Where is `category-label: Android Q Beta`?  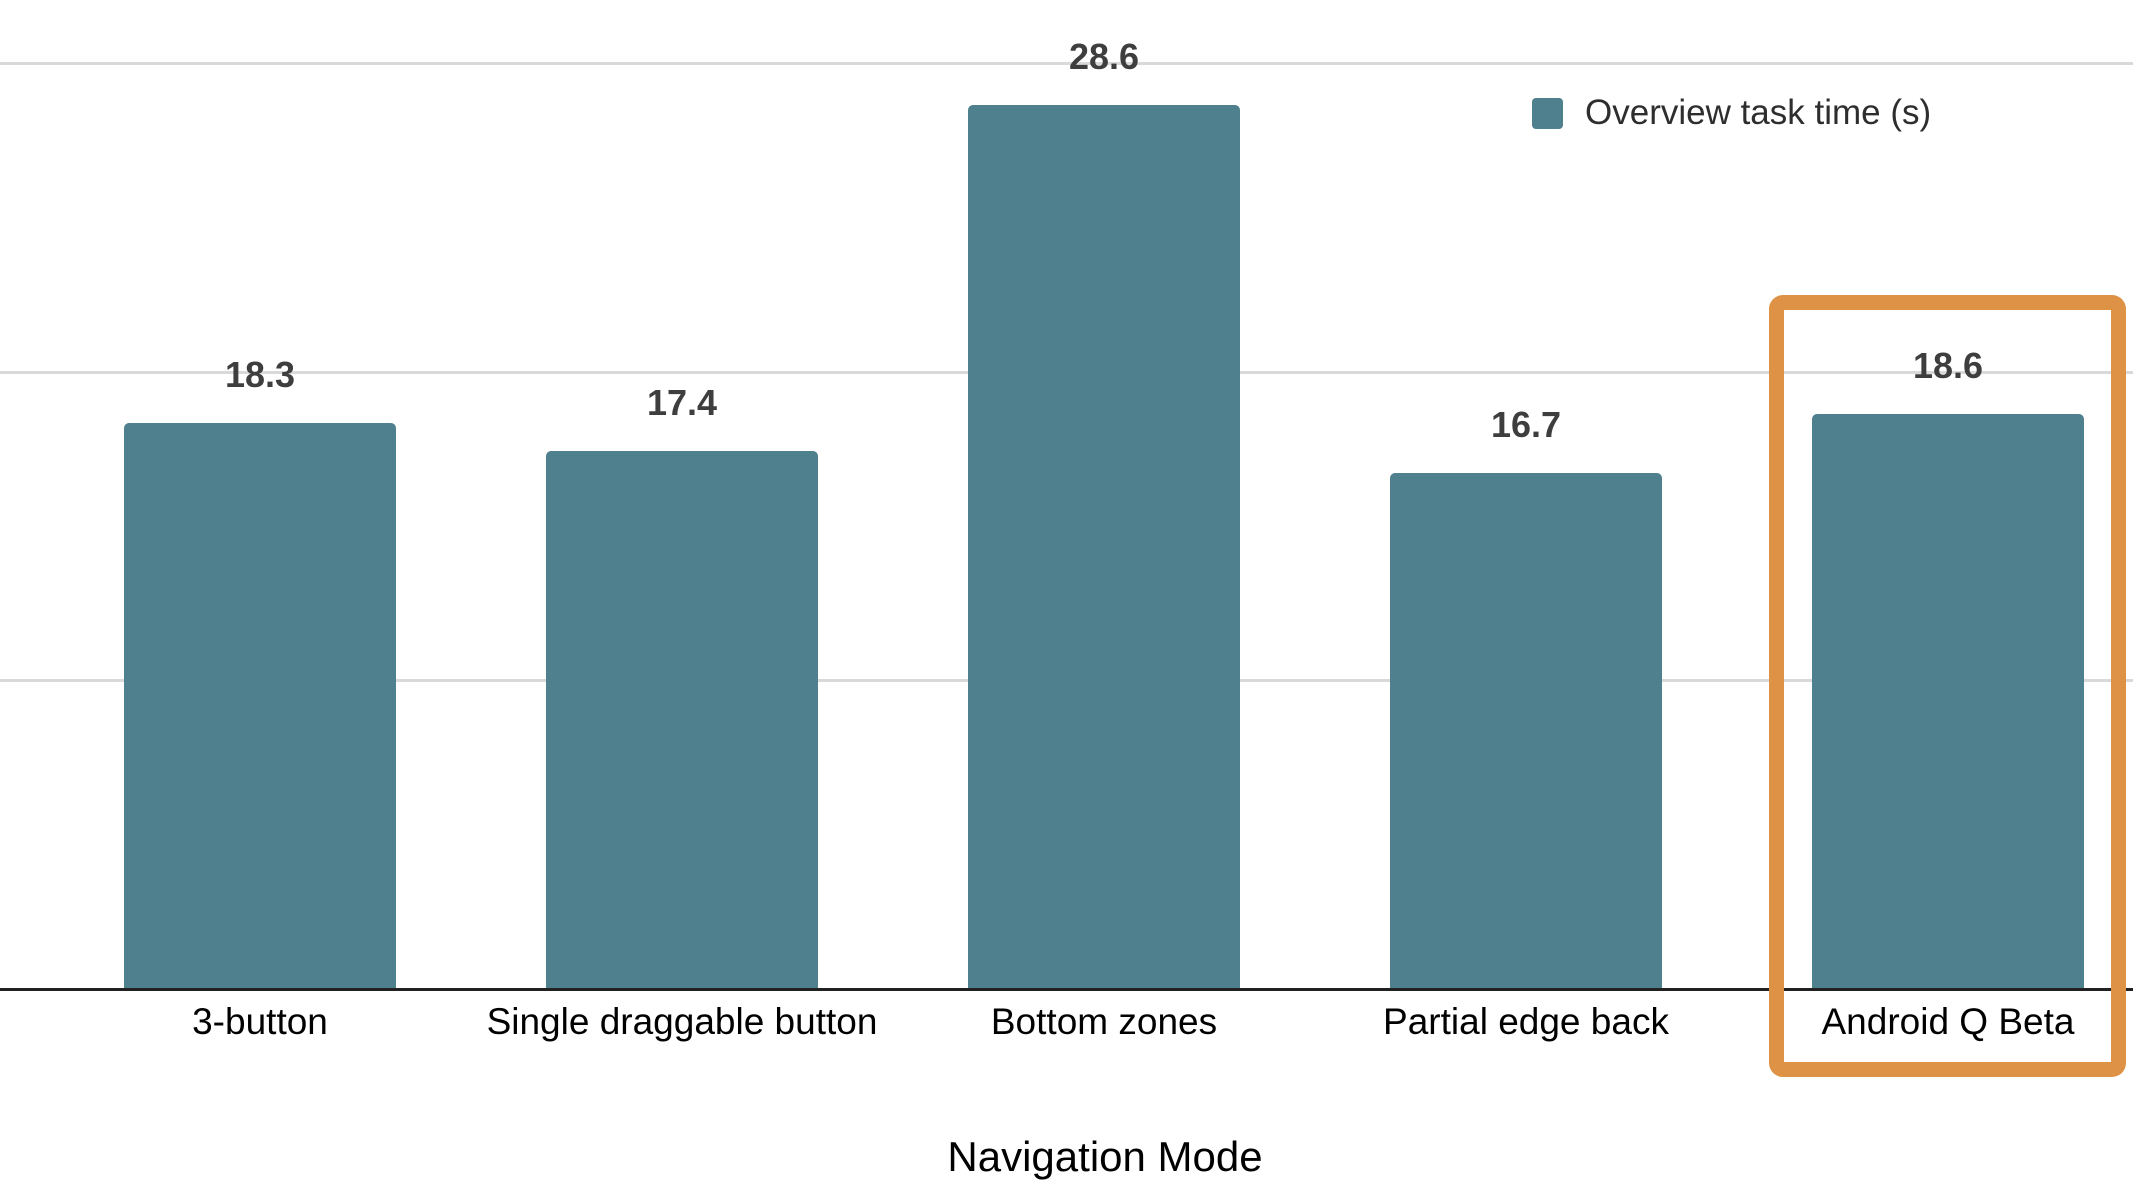 category-label: Android Q Beta is located at coordinates (1948, 1021).